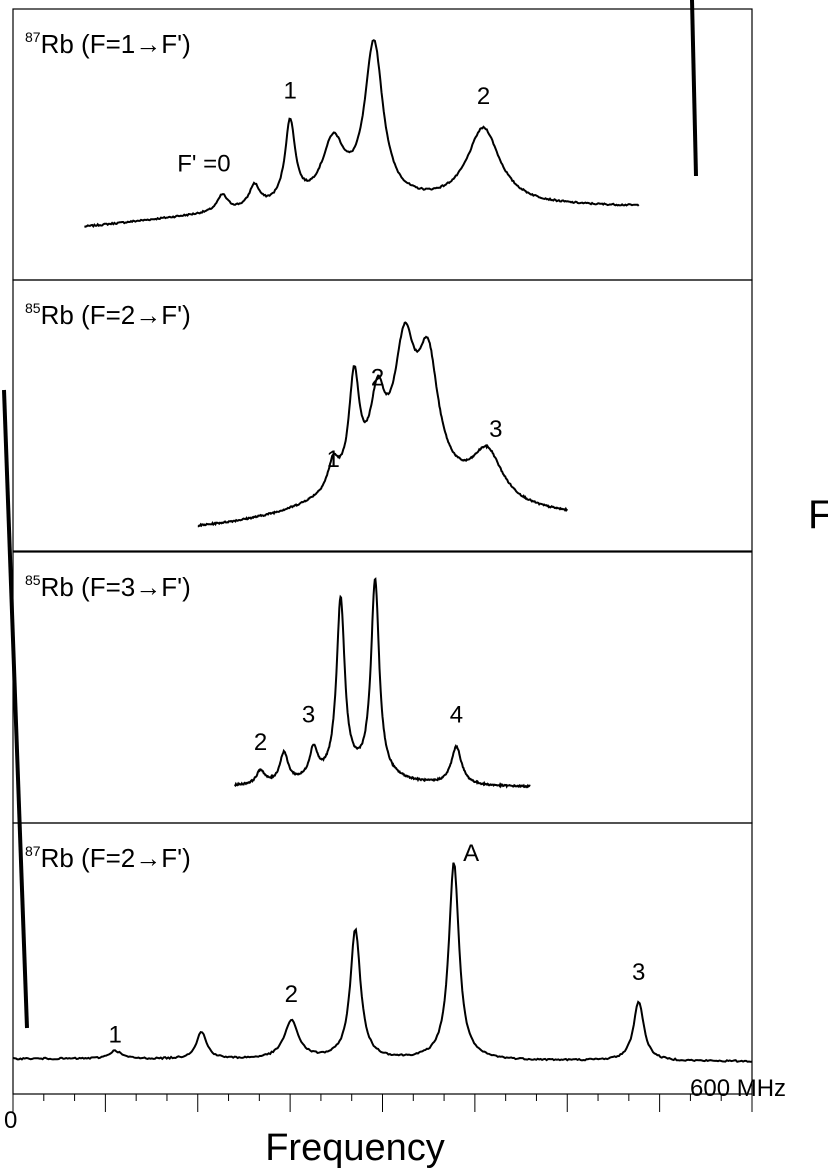 The width and height of the screenshot is (828, 1176). What do you see at coordinates (15, 709) in the screenshot?
I see `stray-line-left` at bounding box center [15, 709].